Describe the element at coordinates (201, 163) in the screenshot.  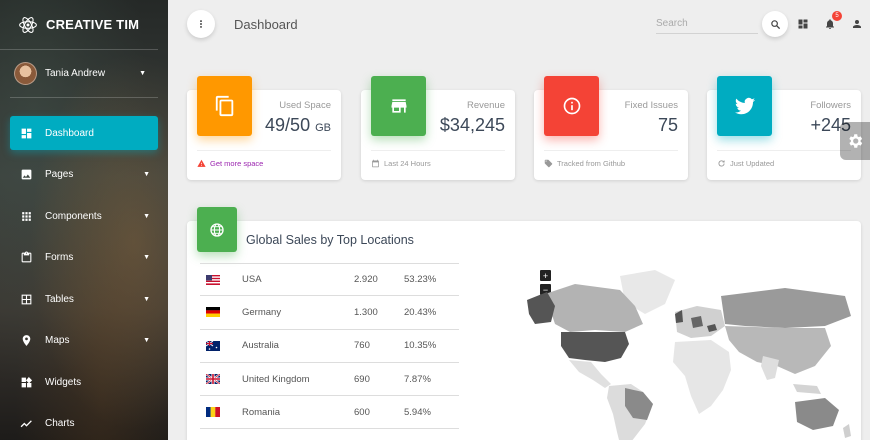
I see `warning-icon` at that location.